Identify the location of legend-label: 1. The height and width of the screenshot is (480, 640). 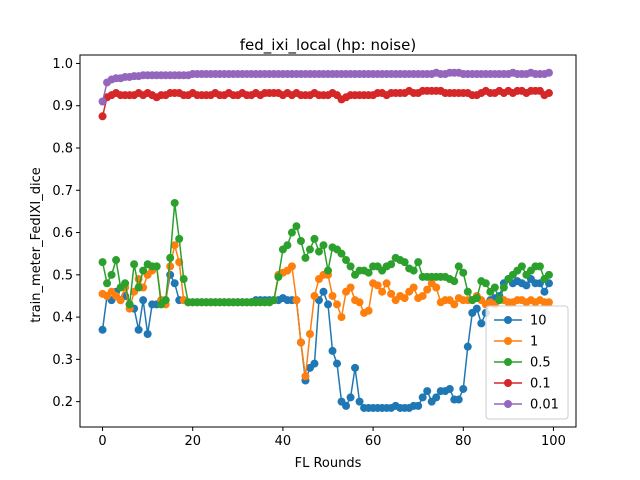
(534, 342).